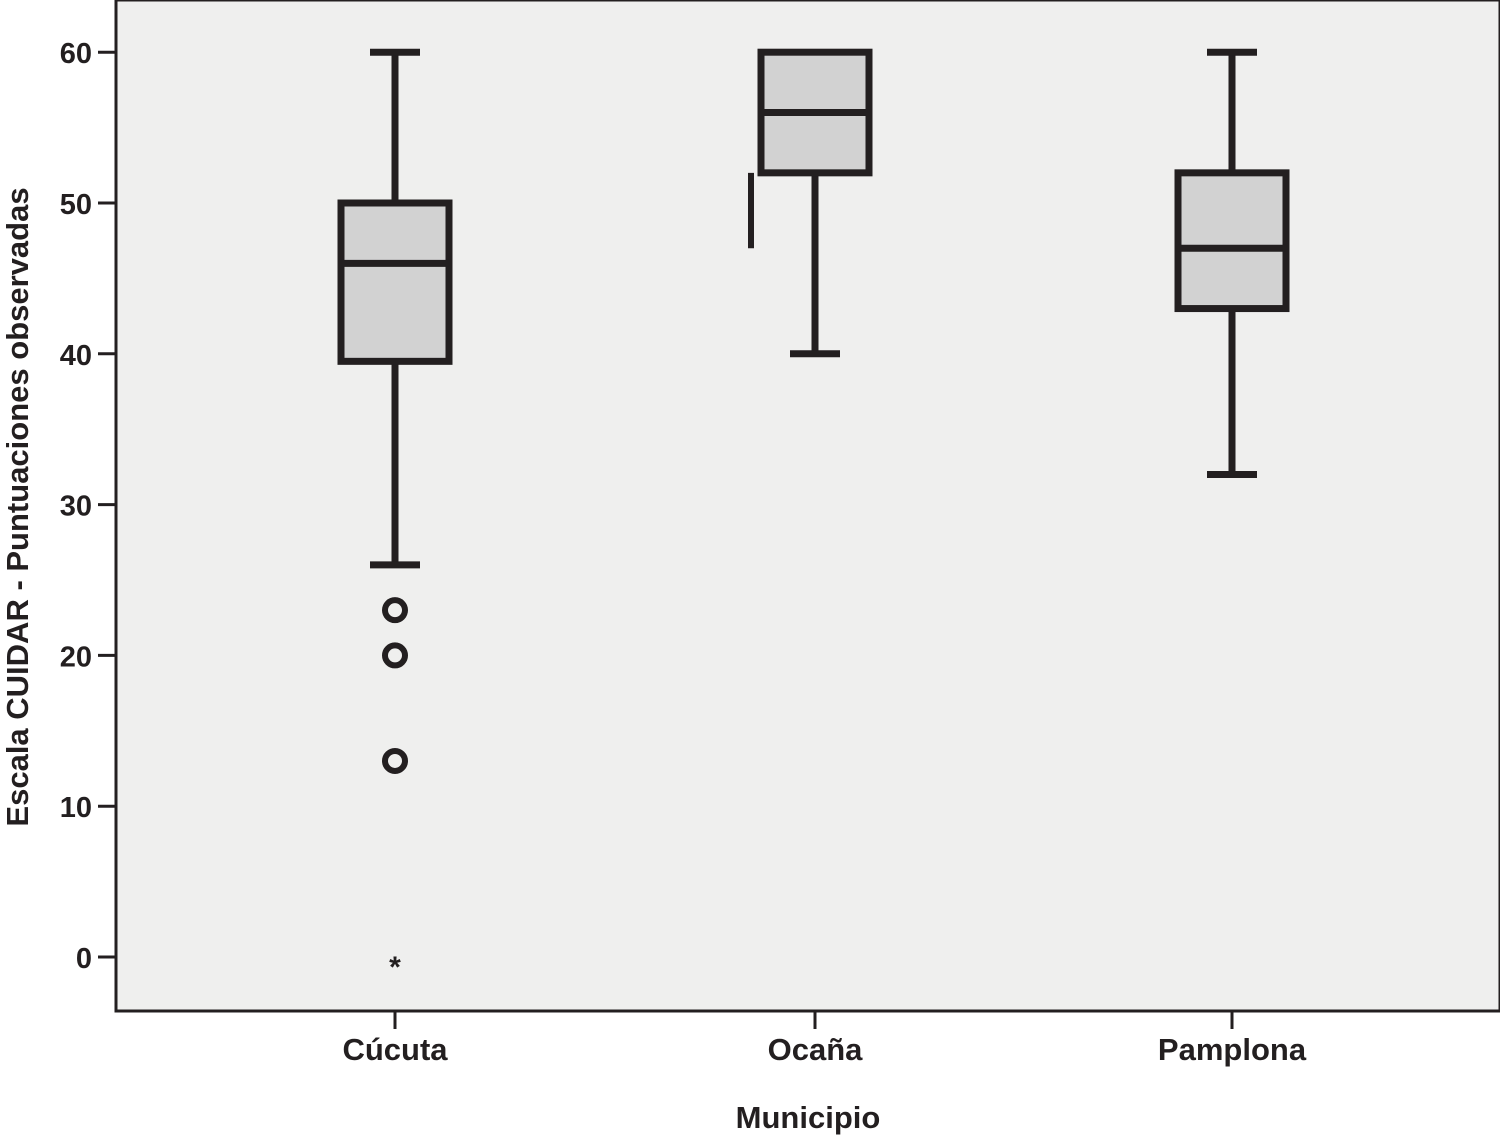 This screenshot has height=1138, width=1500. What do you see at coordinates (17, 506) in the screenshot?
I see `y-axis-title: Escala CUIDAR - Puntuaciones observadas` at bounding box center [17, 506].